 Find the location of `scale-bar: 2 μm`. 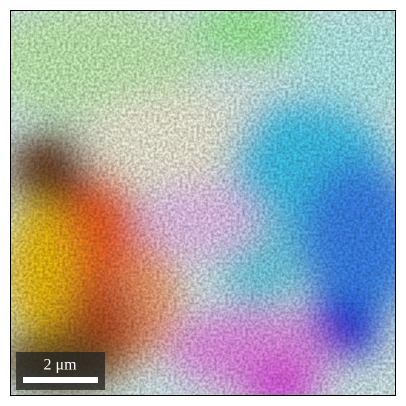

scale-bar: 2 μm is located at coordinates (60, 371).